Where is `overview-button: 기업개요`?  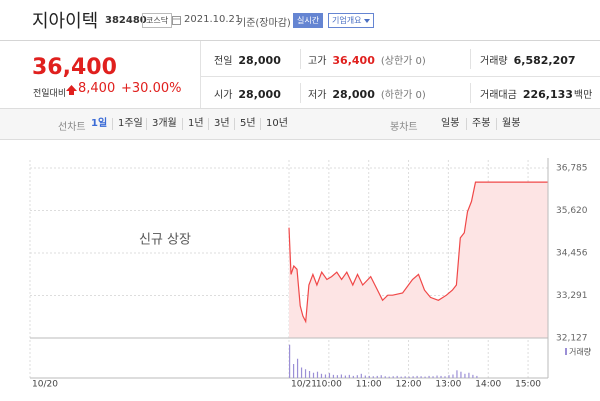
overview-button: 기업개요 is located at coordinates (351, 20).